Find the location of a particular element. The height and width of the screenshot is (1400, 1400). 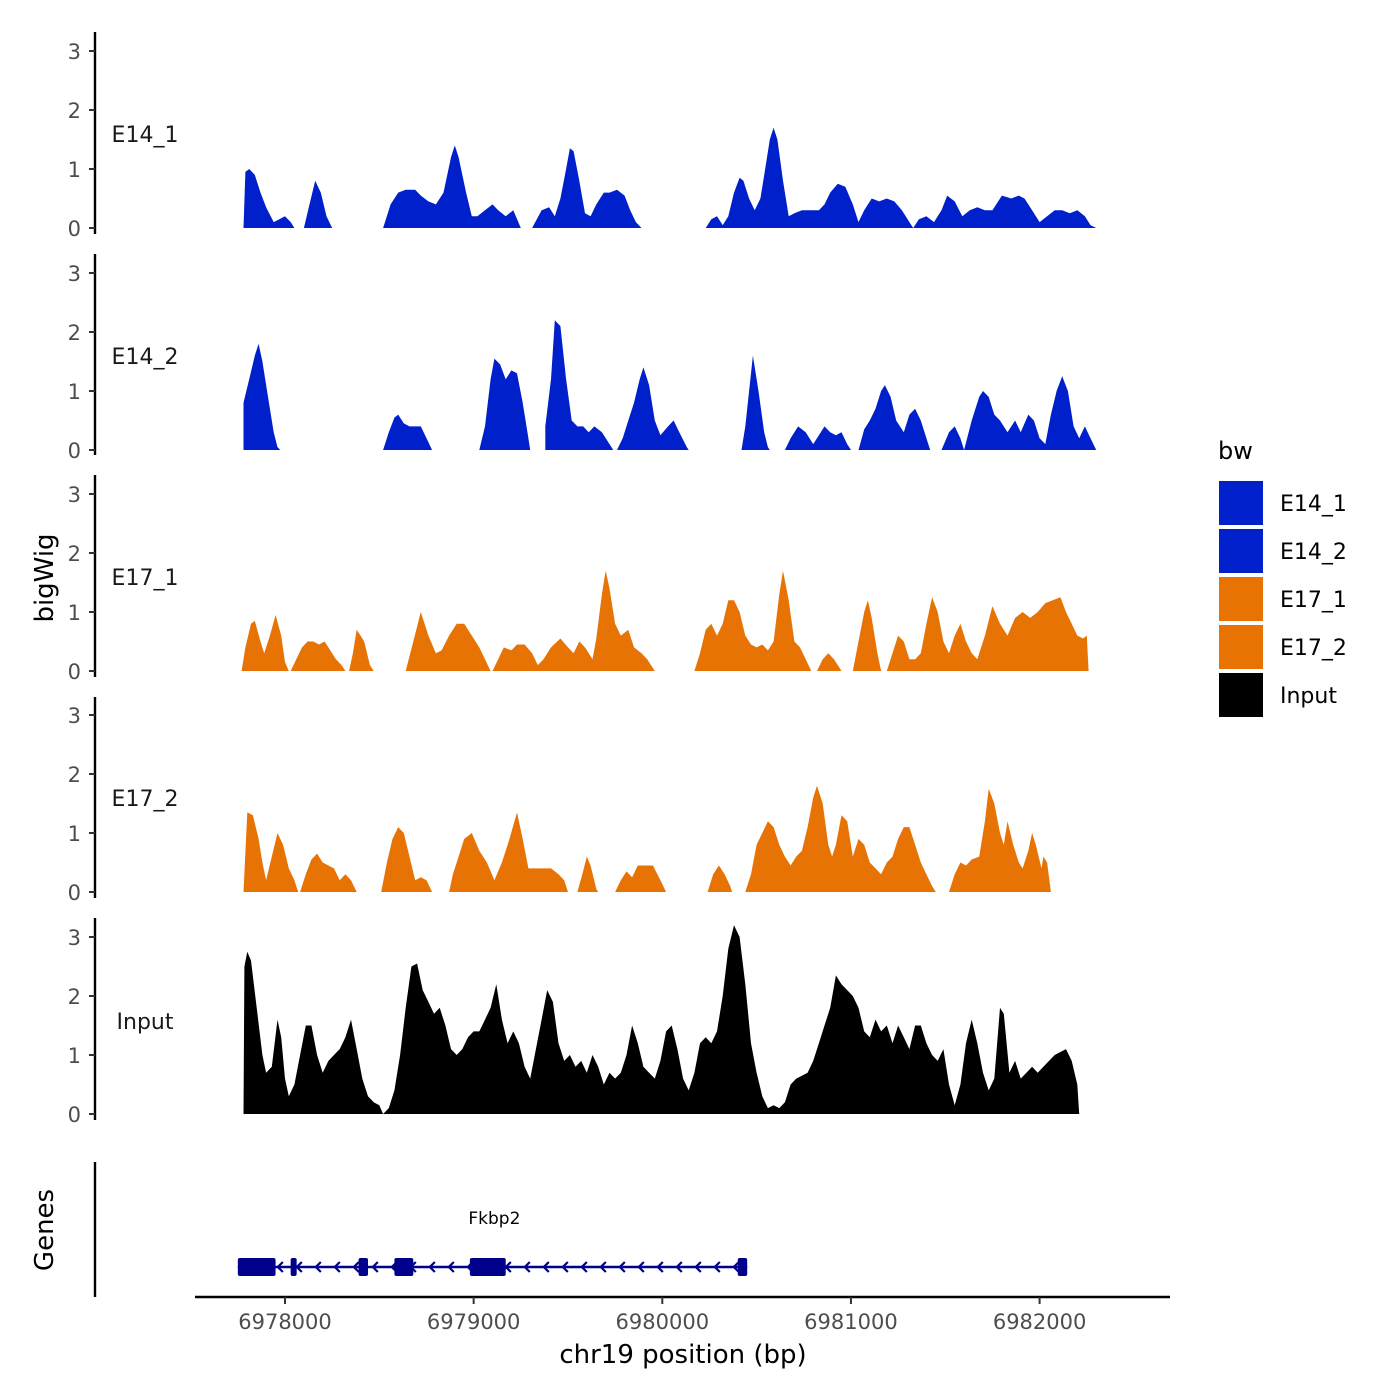

legend: bw E14_1 E14_2 E17_1 E17_2 Input is located at coordinates (1282, 578).